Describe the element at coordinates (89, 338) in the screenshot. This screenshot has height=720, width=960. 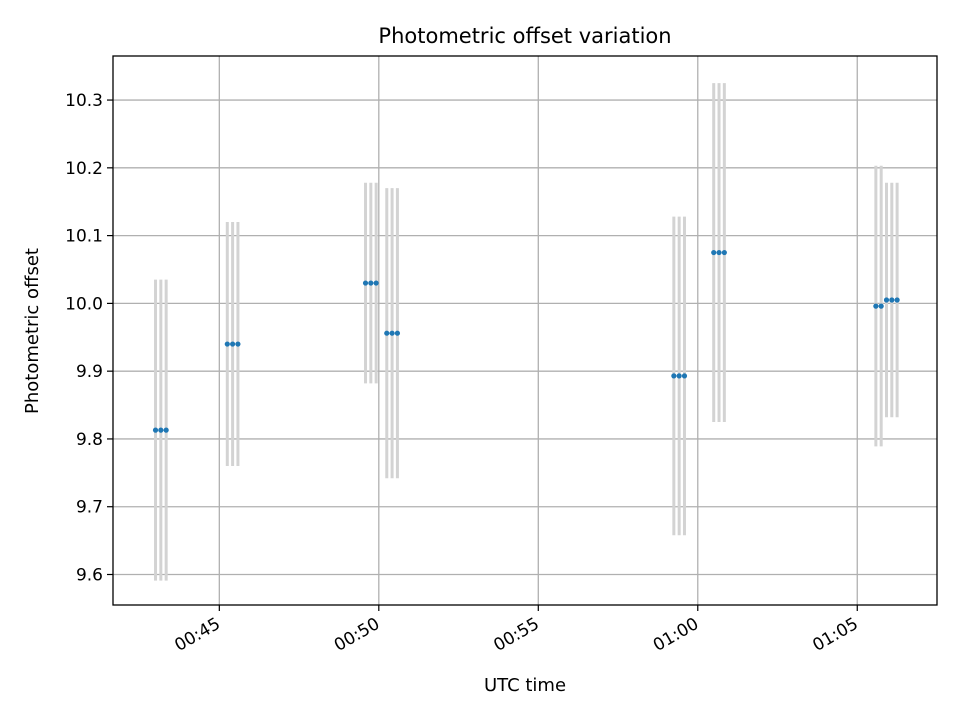
I see `y-axis-ticks: 9.6 9.7 9.8 9.9 10.0 10.1 10.2 10.3` at that location.